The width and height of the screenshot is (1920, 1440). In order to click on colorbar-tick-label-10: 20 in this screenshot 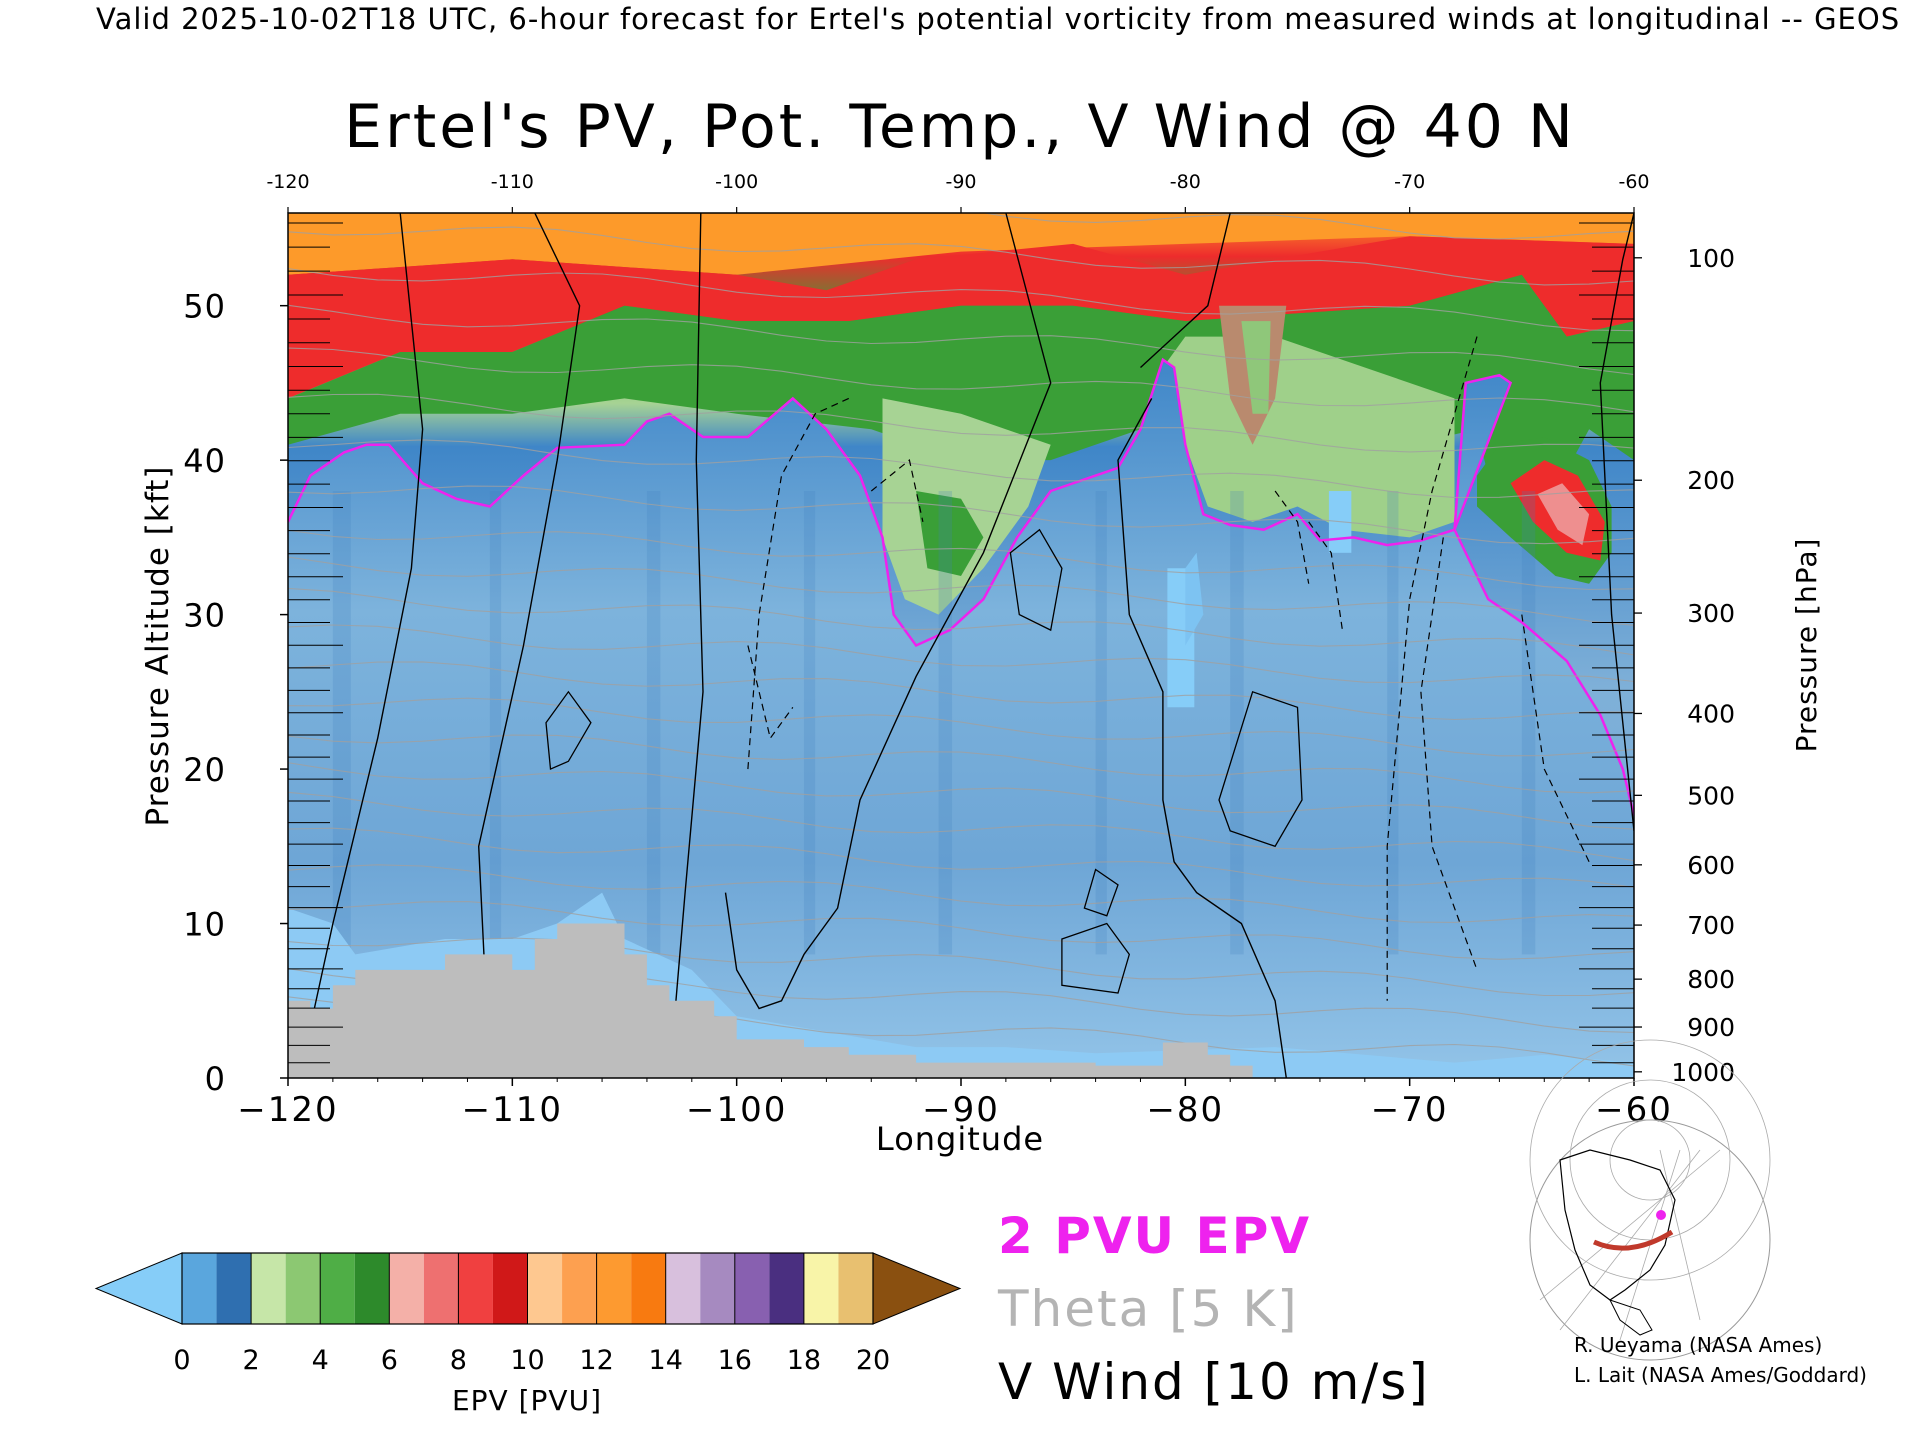, I will do `click(873, 1360)`.